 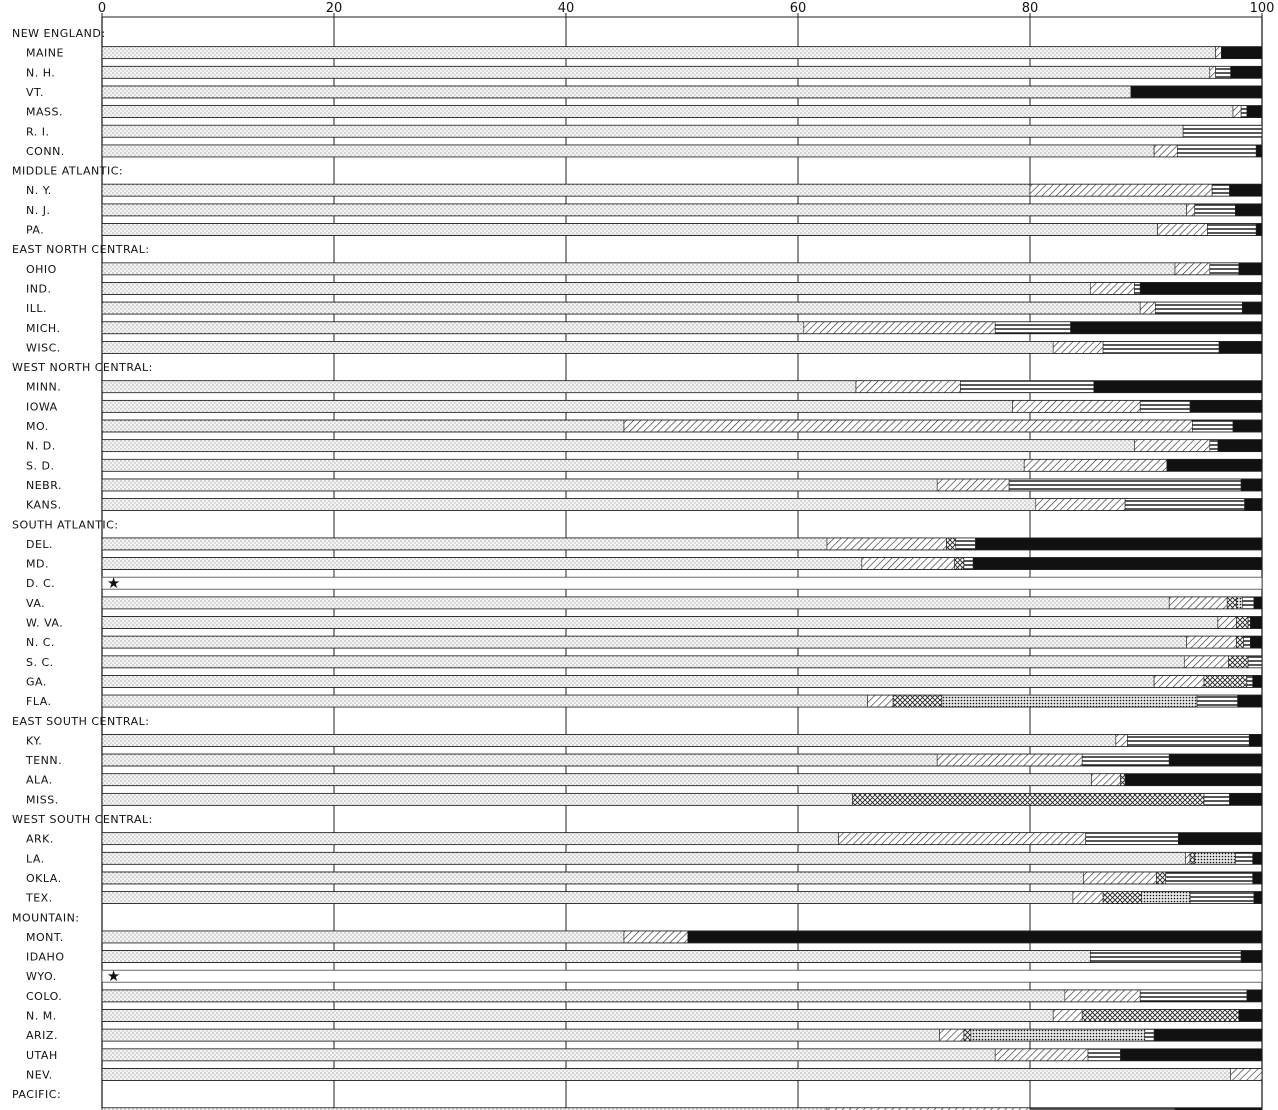 I want to click on bar-segment-n-h-diagonal, so click(x=1212, y=72).